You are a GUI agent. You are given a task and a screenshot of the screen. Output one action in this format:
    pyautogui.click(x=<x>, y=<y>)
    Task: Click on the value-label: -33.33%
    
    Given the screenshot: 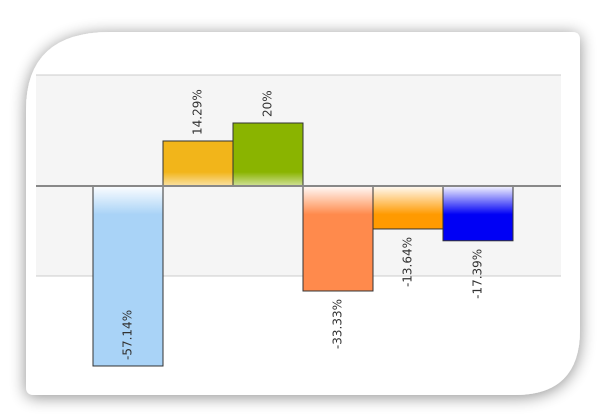 What is the action you would take?
    pyautogui.click(x=338, y=324)
    